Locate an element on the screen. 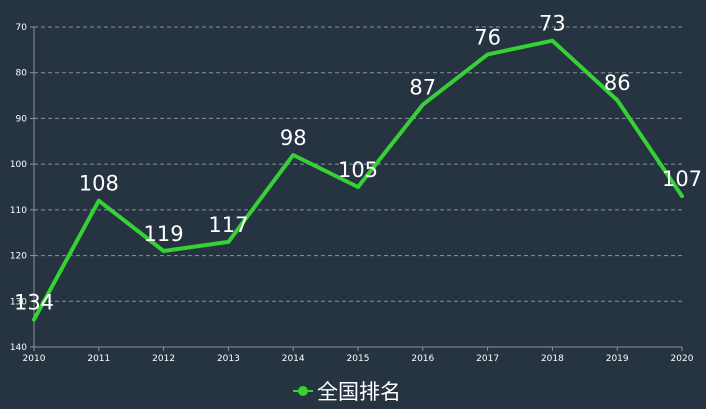 The image size is (706, 409). x-tick-label: 2011 is located at coordinates (98, 359).